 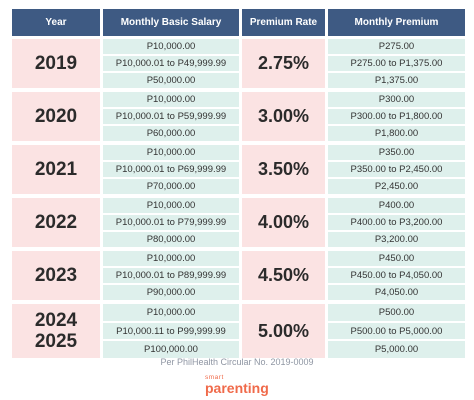 What do you see at coordinates (396, 205) in the screenshot?
I see `premium-cell: P400.00` at bounding box center [396, 205].